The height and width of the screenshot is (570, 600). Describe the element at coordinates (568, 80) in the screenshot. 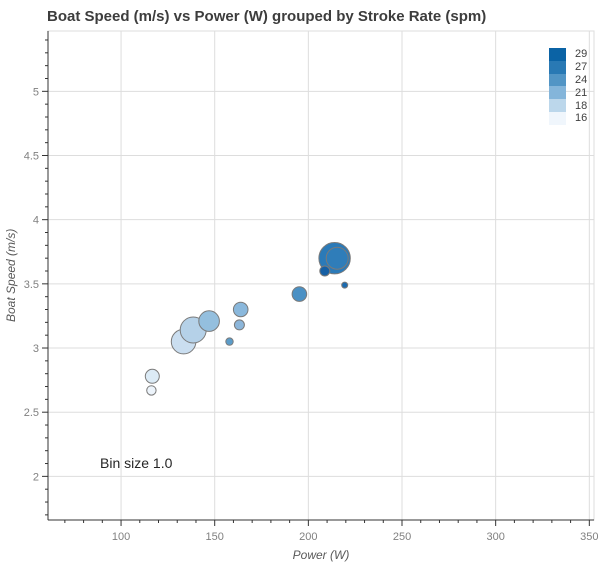

I see `legend-item: 24` at that location.